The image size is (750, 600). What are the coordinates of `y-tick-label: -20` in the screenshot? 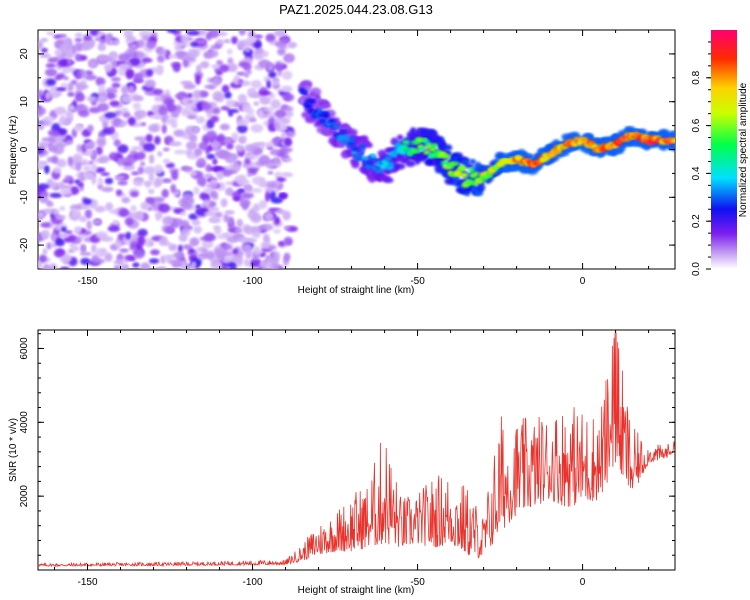 It's located at (24, 244).